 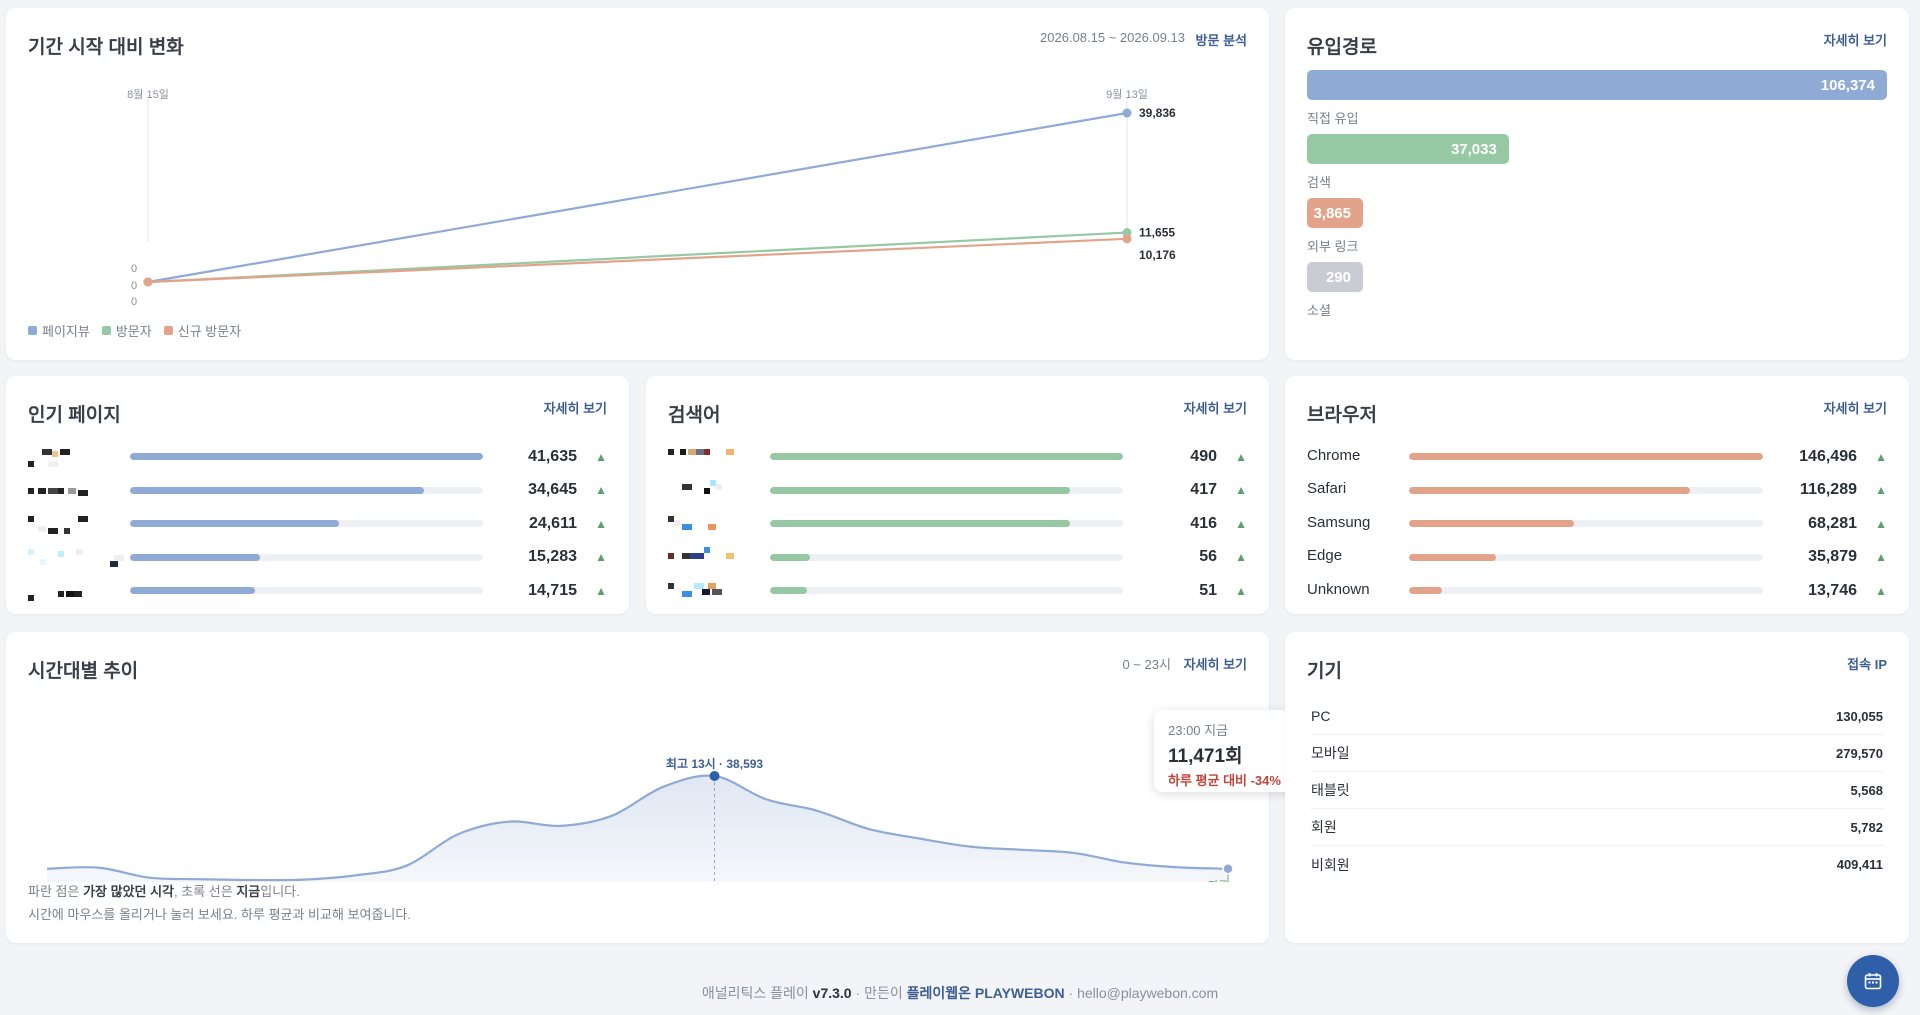 I want to click on terms-list: 490 ▲ 417 ▲ 416 ▲ 56 ▲ 51 ▲, so click(x=957, y=524).